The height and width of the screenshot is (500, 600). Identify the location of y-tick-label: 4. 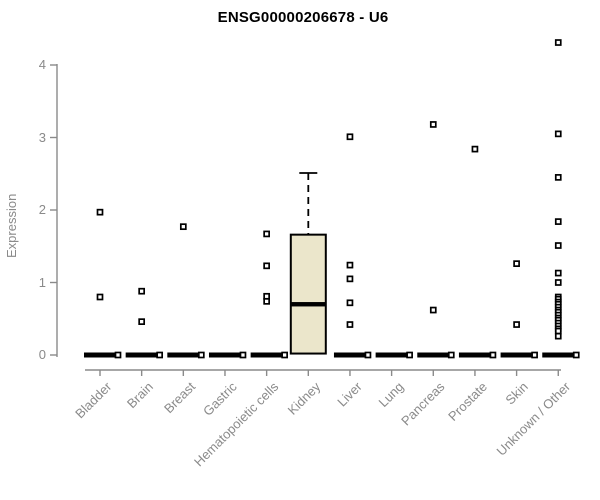
(42, 64).